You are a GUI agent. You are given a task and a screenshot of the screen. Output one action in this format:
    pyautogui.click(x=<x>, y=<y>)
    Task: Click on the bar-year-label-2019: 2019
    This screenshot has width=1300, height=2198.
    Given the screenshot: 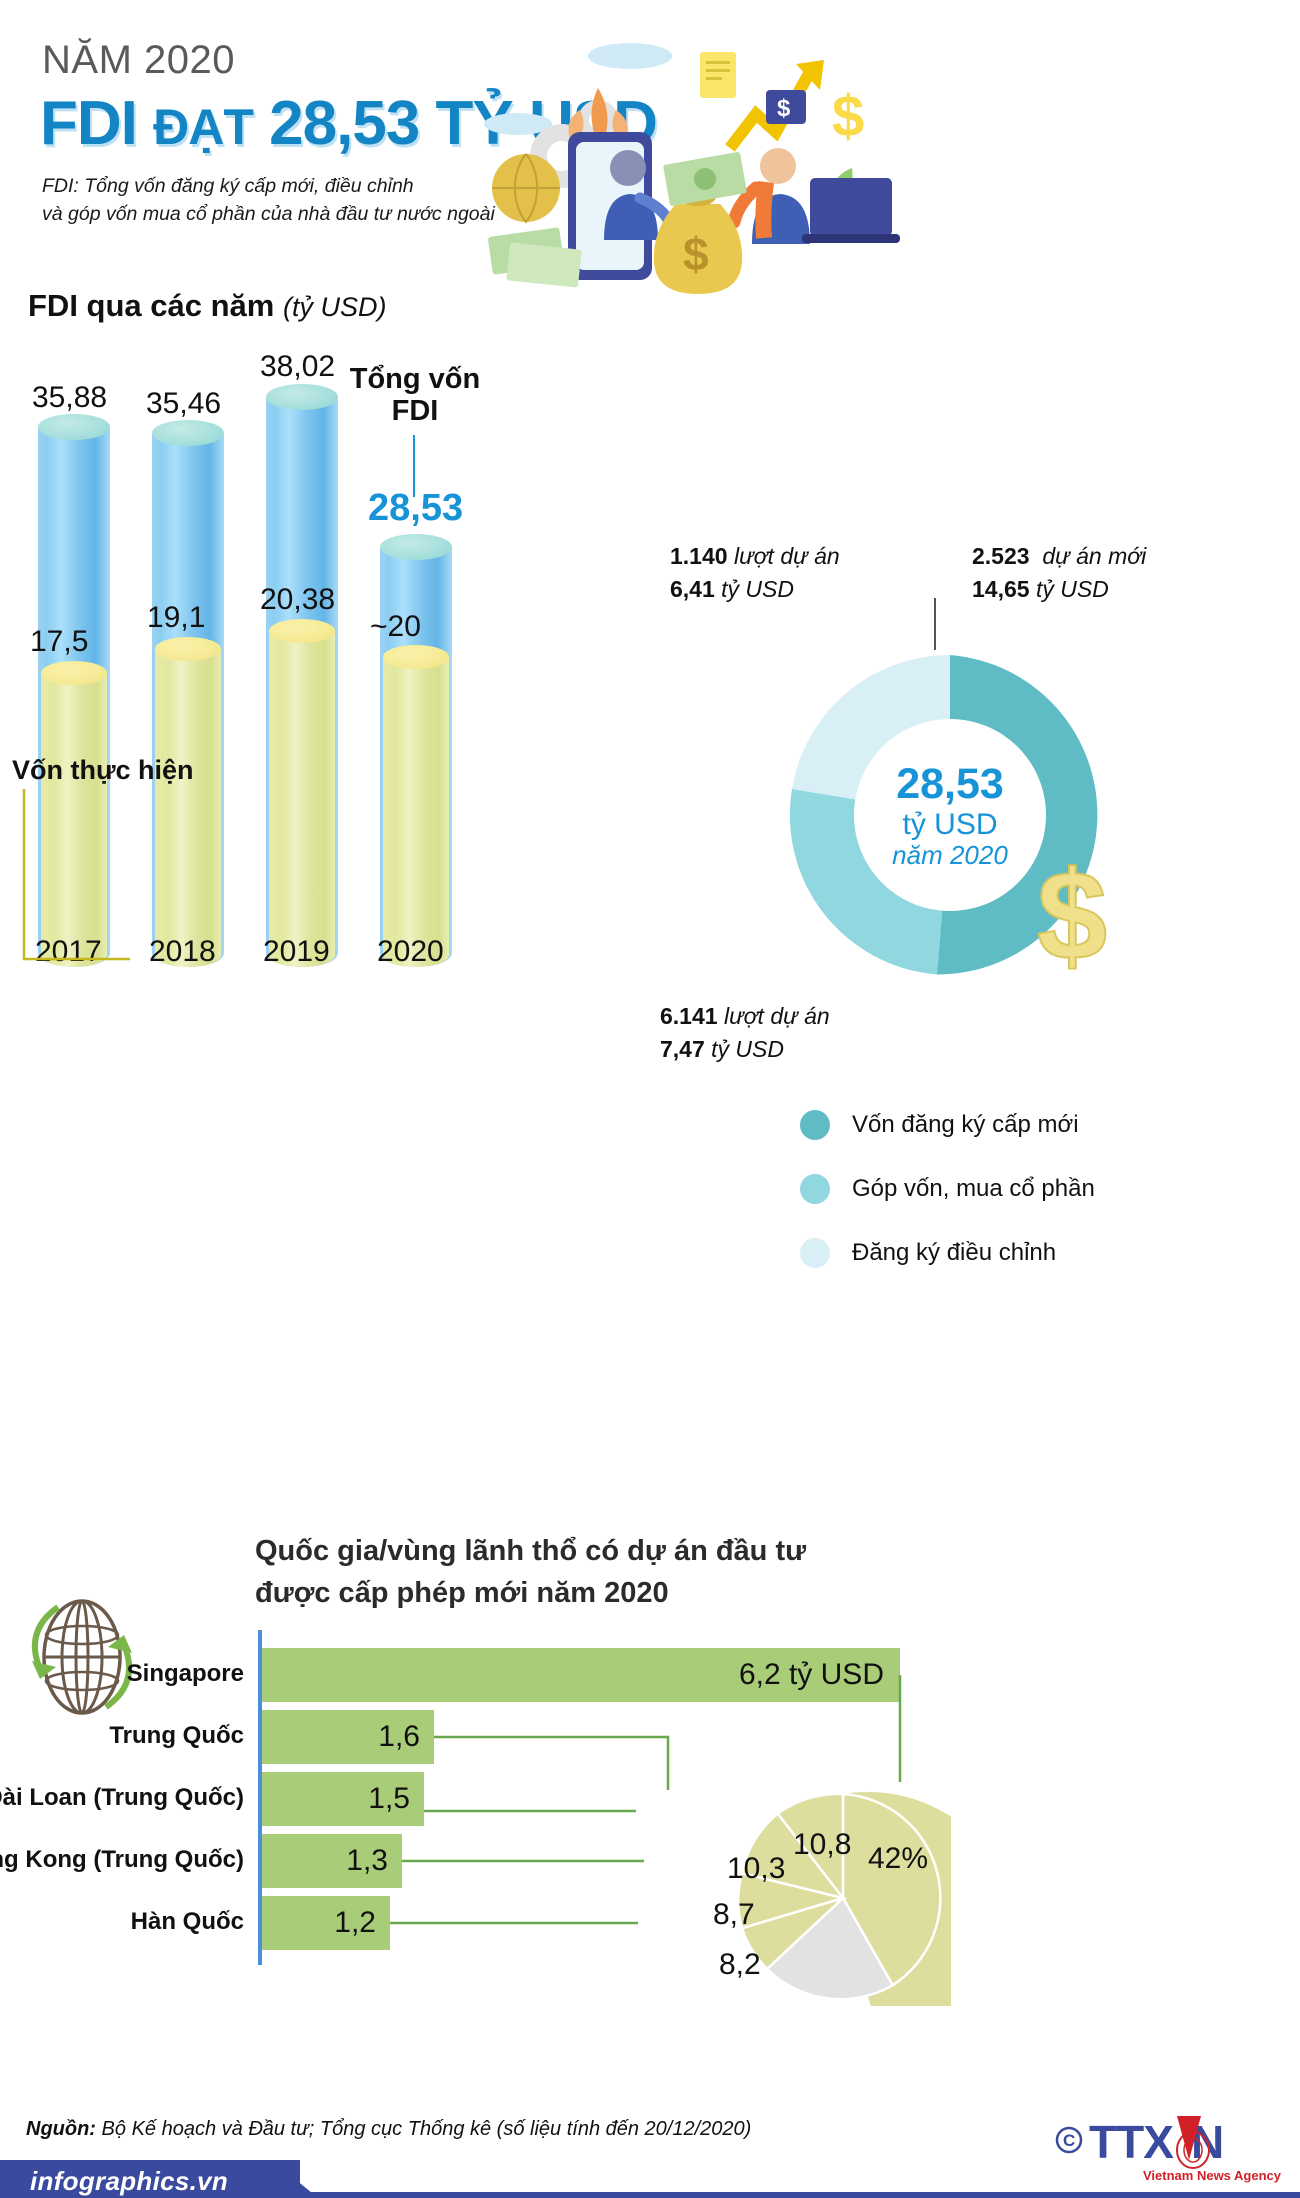 What is the action you would take?
    pyautogui.click(x=296, y=951)
    